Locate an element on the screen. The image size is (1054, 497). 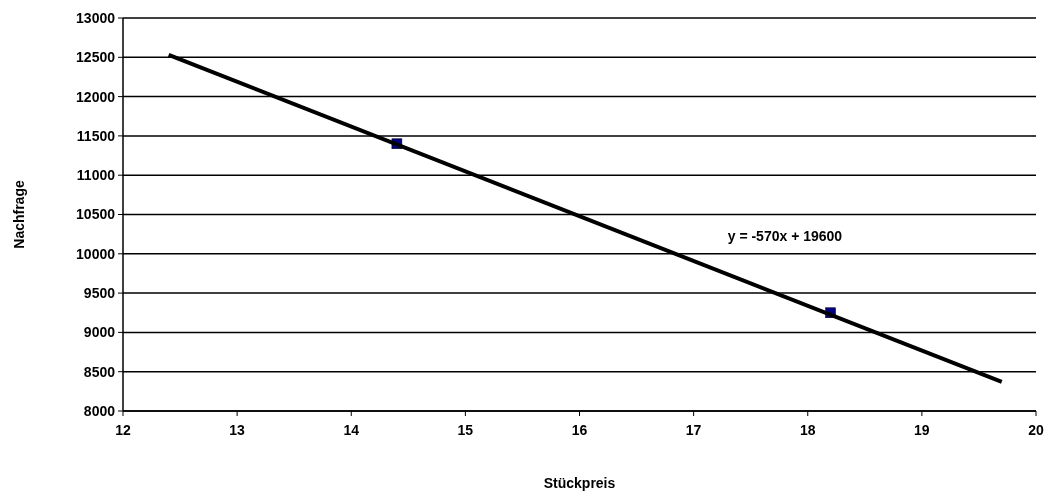
y-tick-label: 12500 is located at coordinates (96, 57).